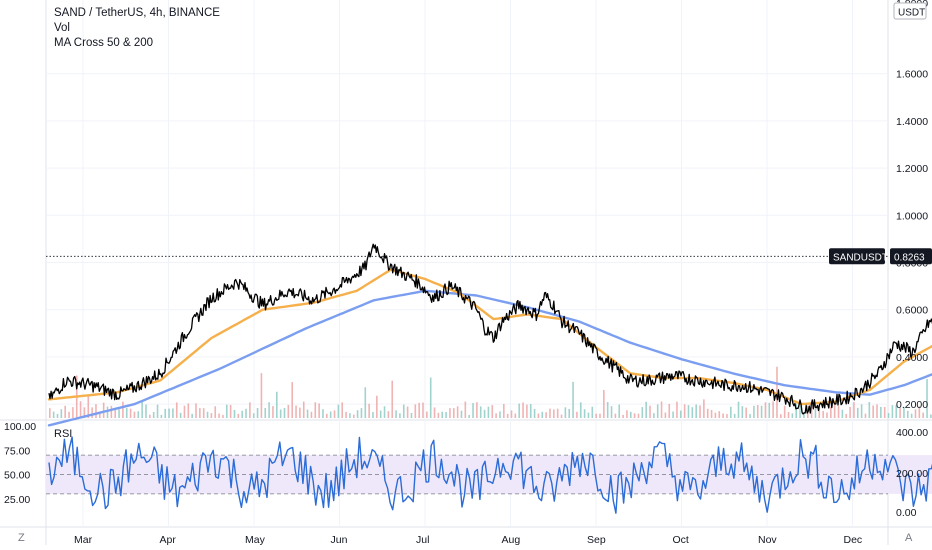 The image size is (932, 550). What do you see at coordinates (912, 216) in the screenshot?
I see `y-tick-label: 1.0000` at bounding box center [912, 216].